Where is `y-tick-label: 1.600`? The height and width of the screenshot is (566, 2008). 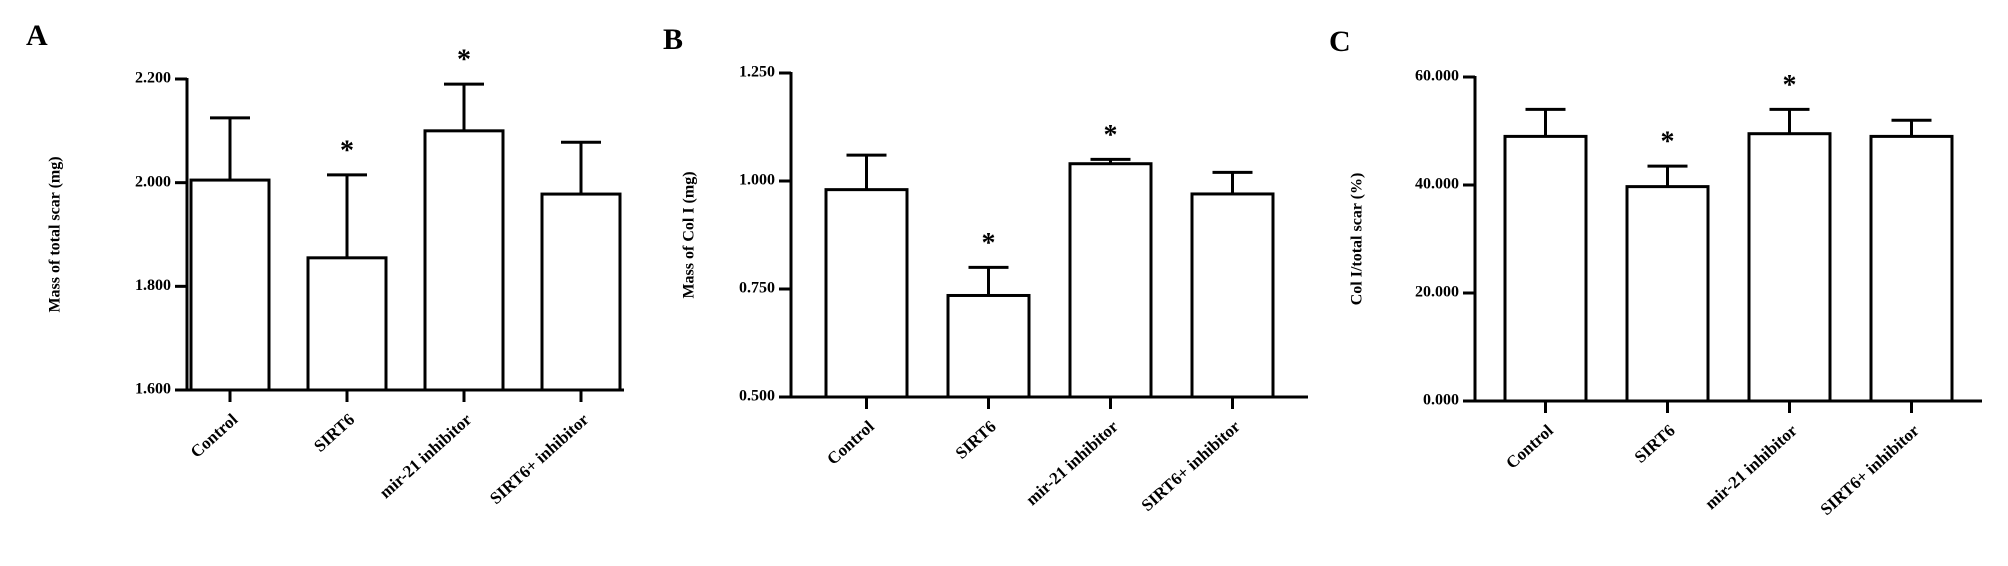
y-tick-label: 1.600 is located at coordinates (153, 389).